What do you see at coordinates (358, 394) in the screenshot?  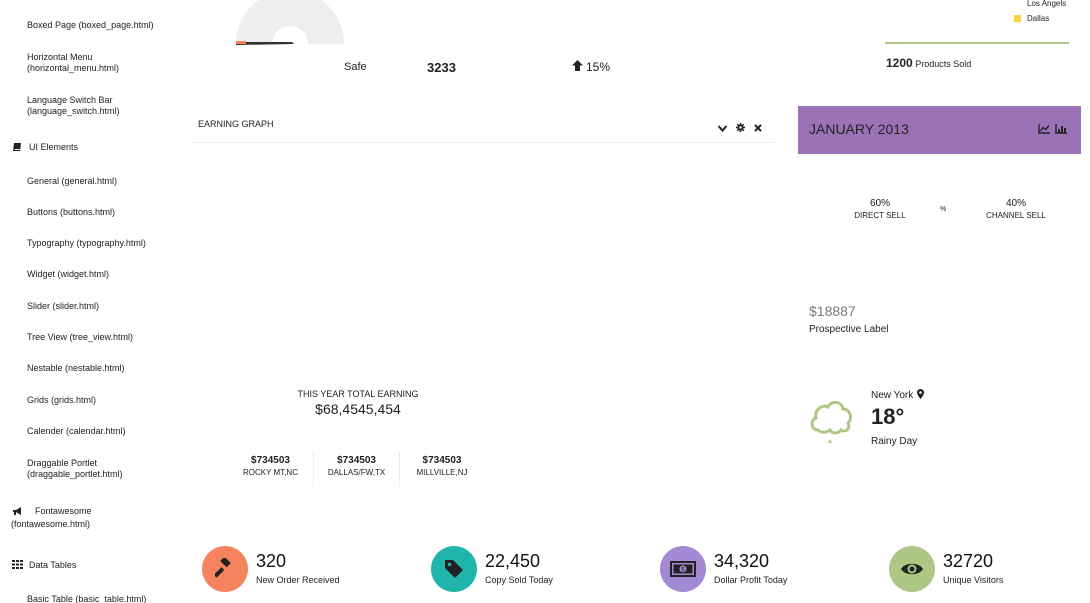 I see `earning-total-label: THIS YEAR TOTAL EARNING` at bounding box center [358, 394].